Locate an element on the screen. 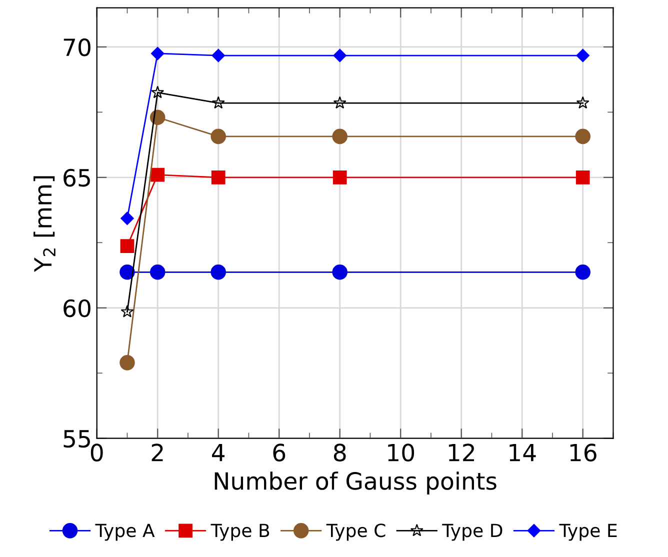 This screenshot has width=668, height=557. x-tick-label: 8 is located at coordinates (340, 453).